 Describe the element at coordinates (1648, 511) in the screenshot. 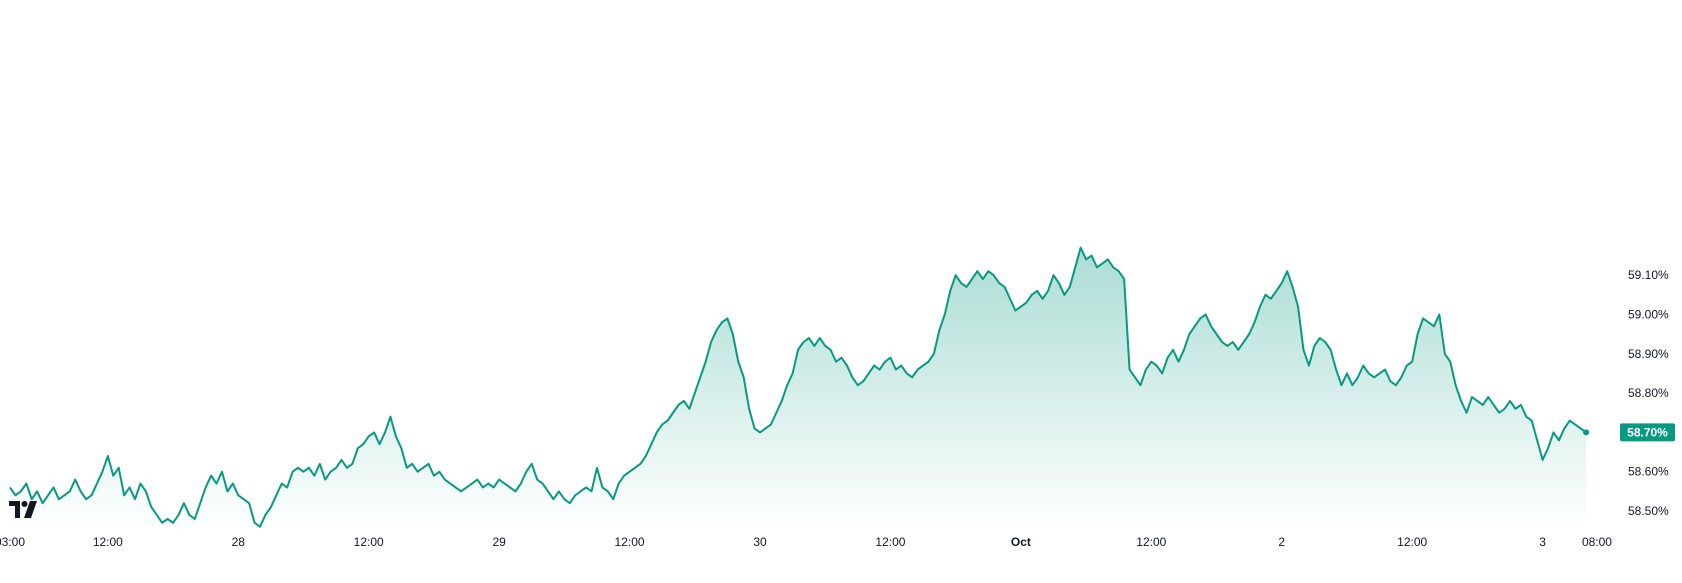

I see `y-tick-label: 58.50%` at that location.